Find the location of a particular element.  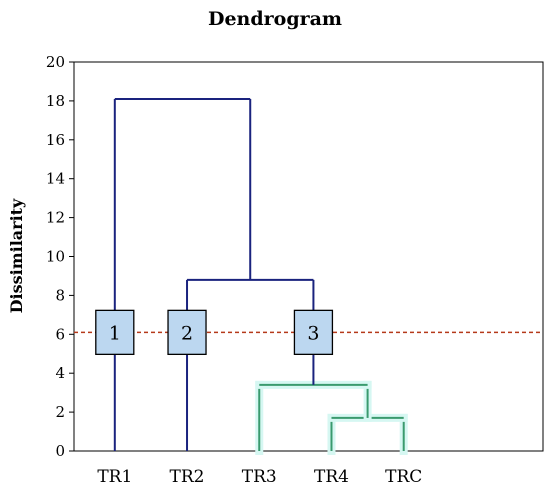

y-axis-ticks: 0 2 4 6 8 10 12 14 16 18 20 is located at coordinates (60, 256).